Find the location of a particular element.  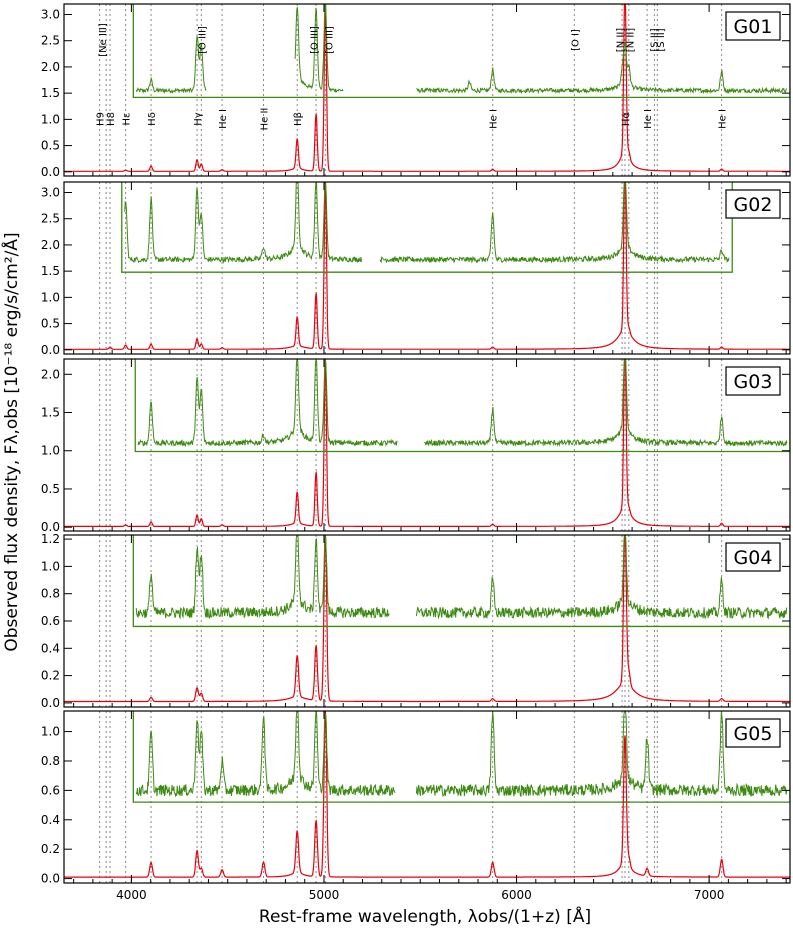

emission-line-label: Hβ is located at coordinates (298, 119).